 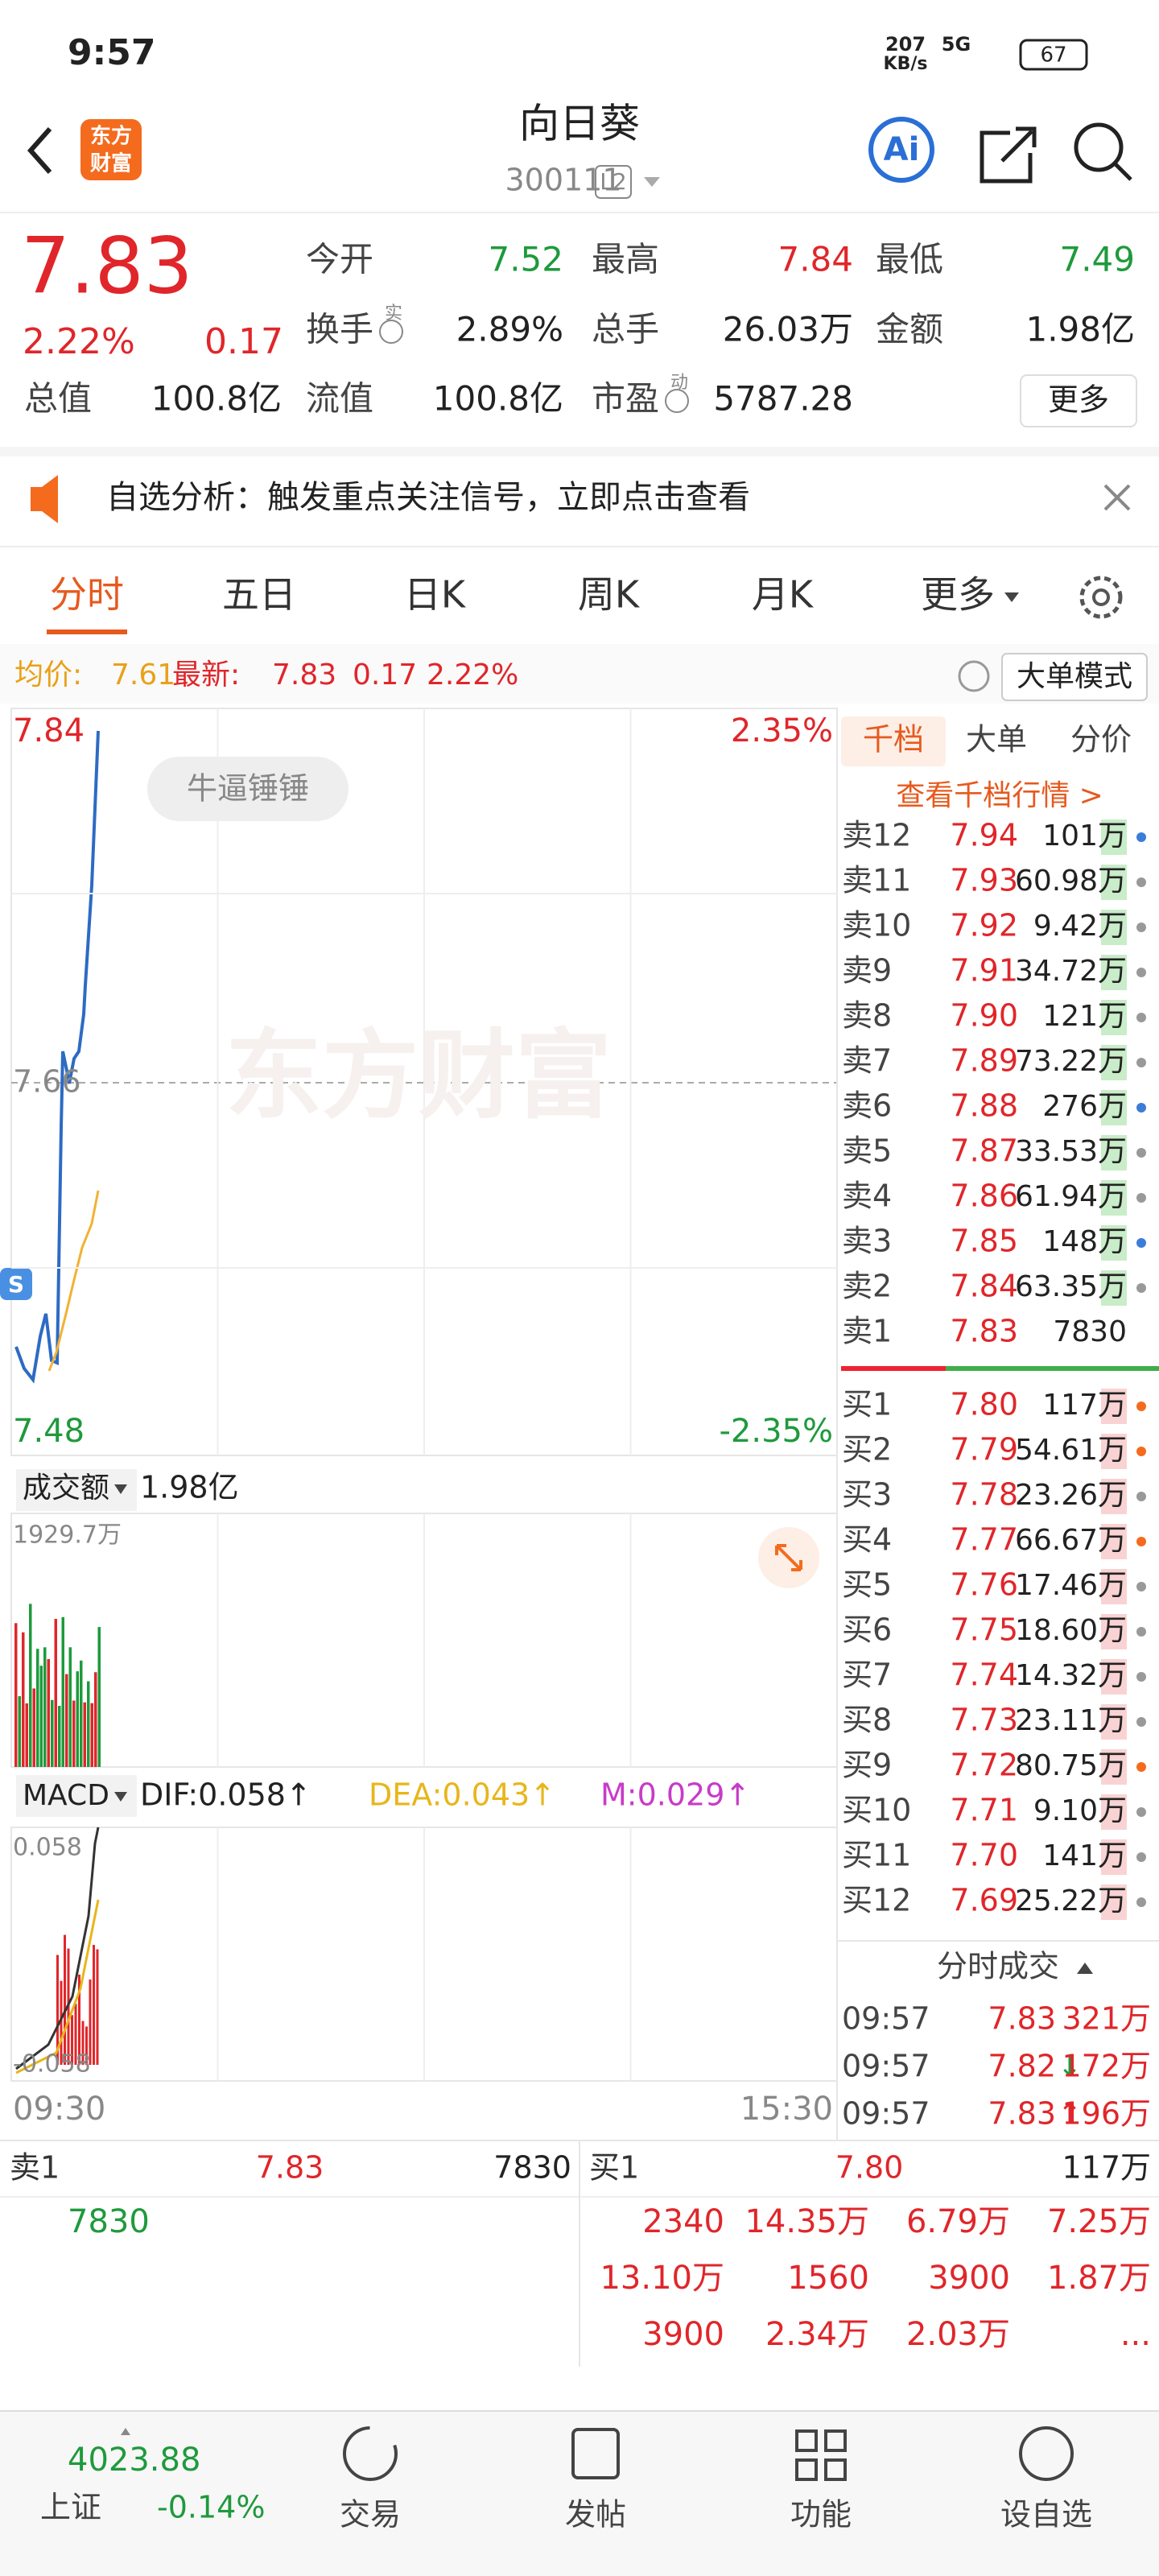 I want to click on bubble-text: 牛逼锤锤, so click(x=248, y=789).